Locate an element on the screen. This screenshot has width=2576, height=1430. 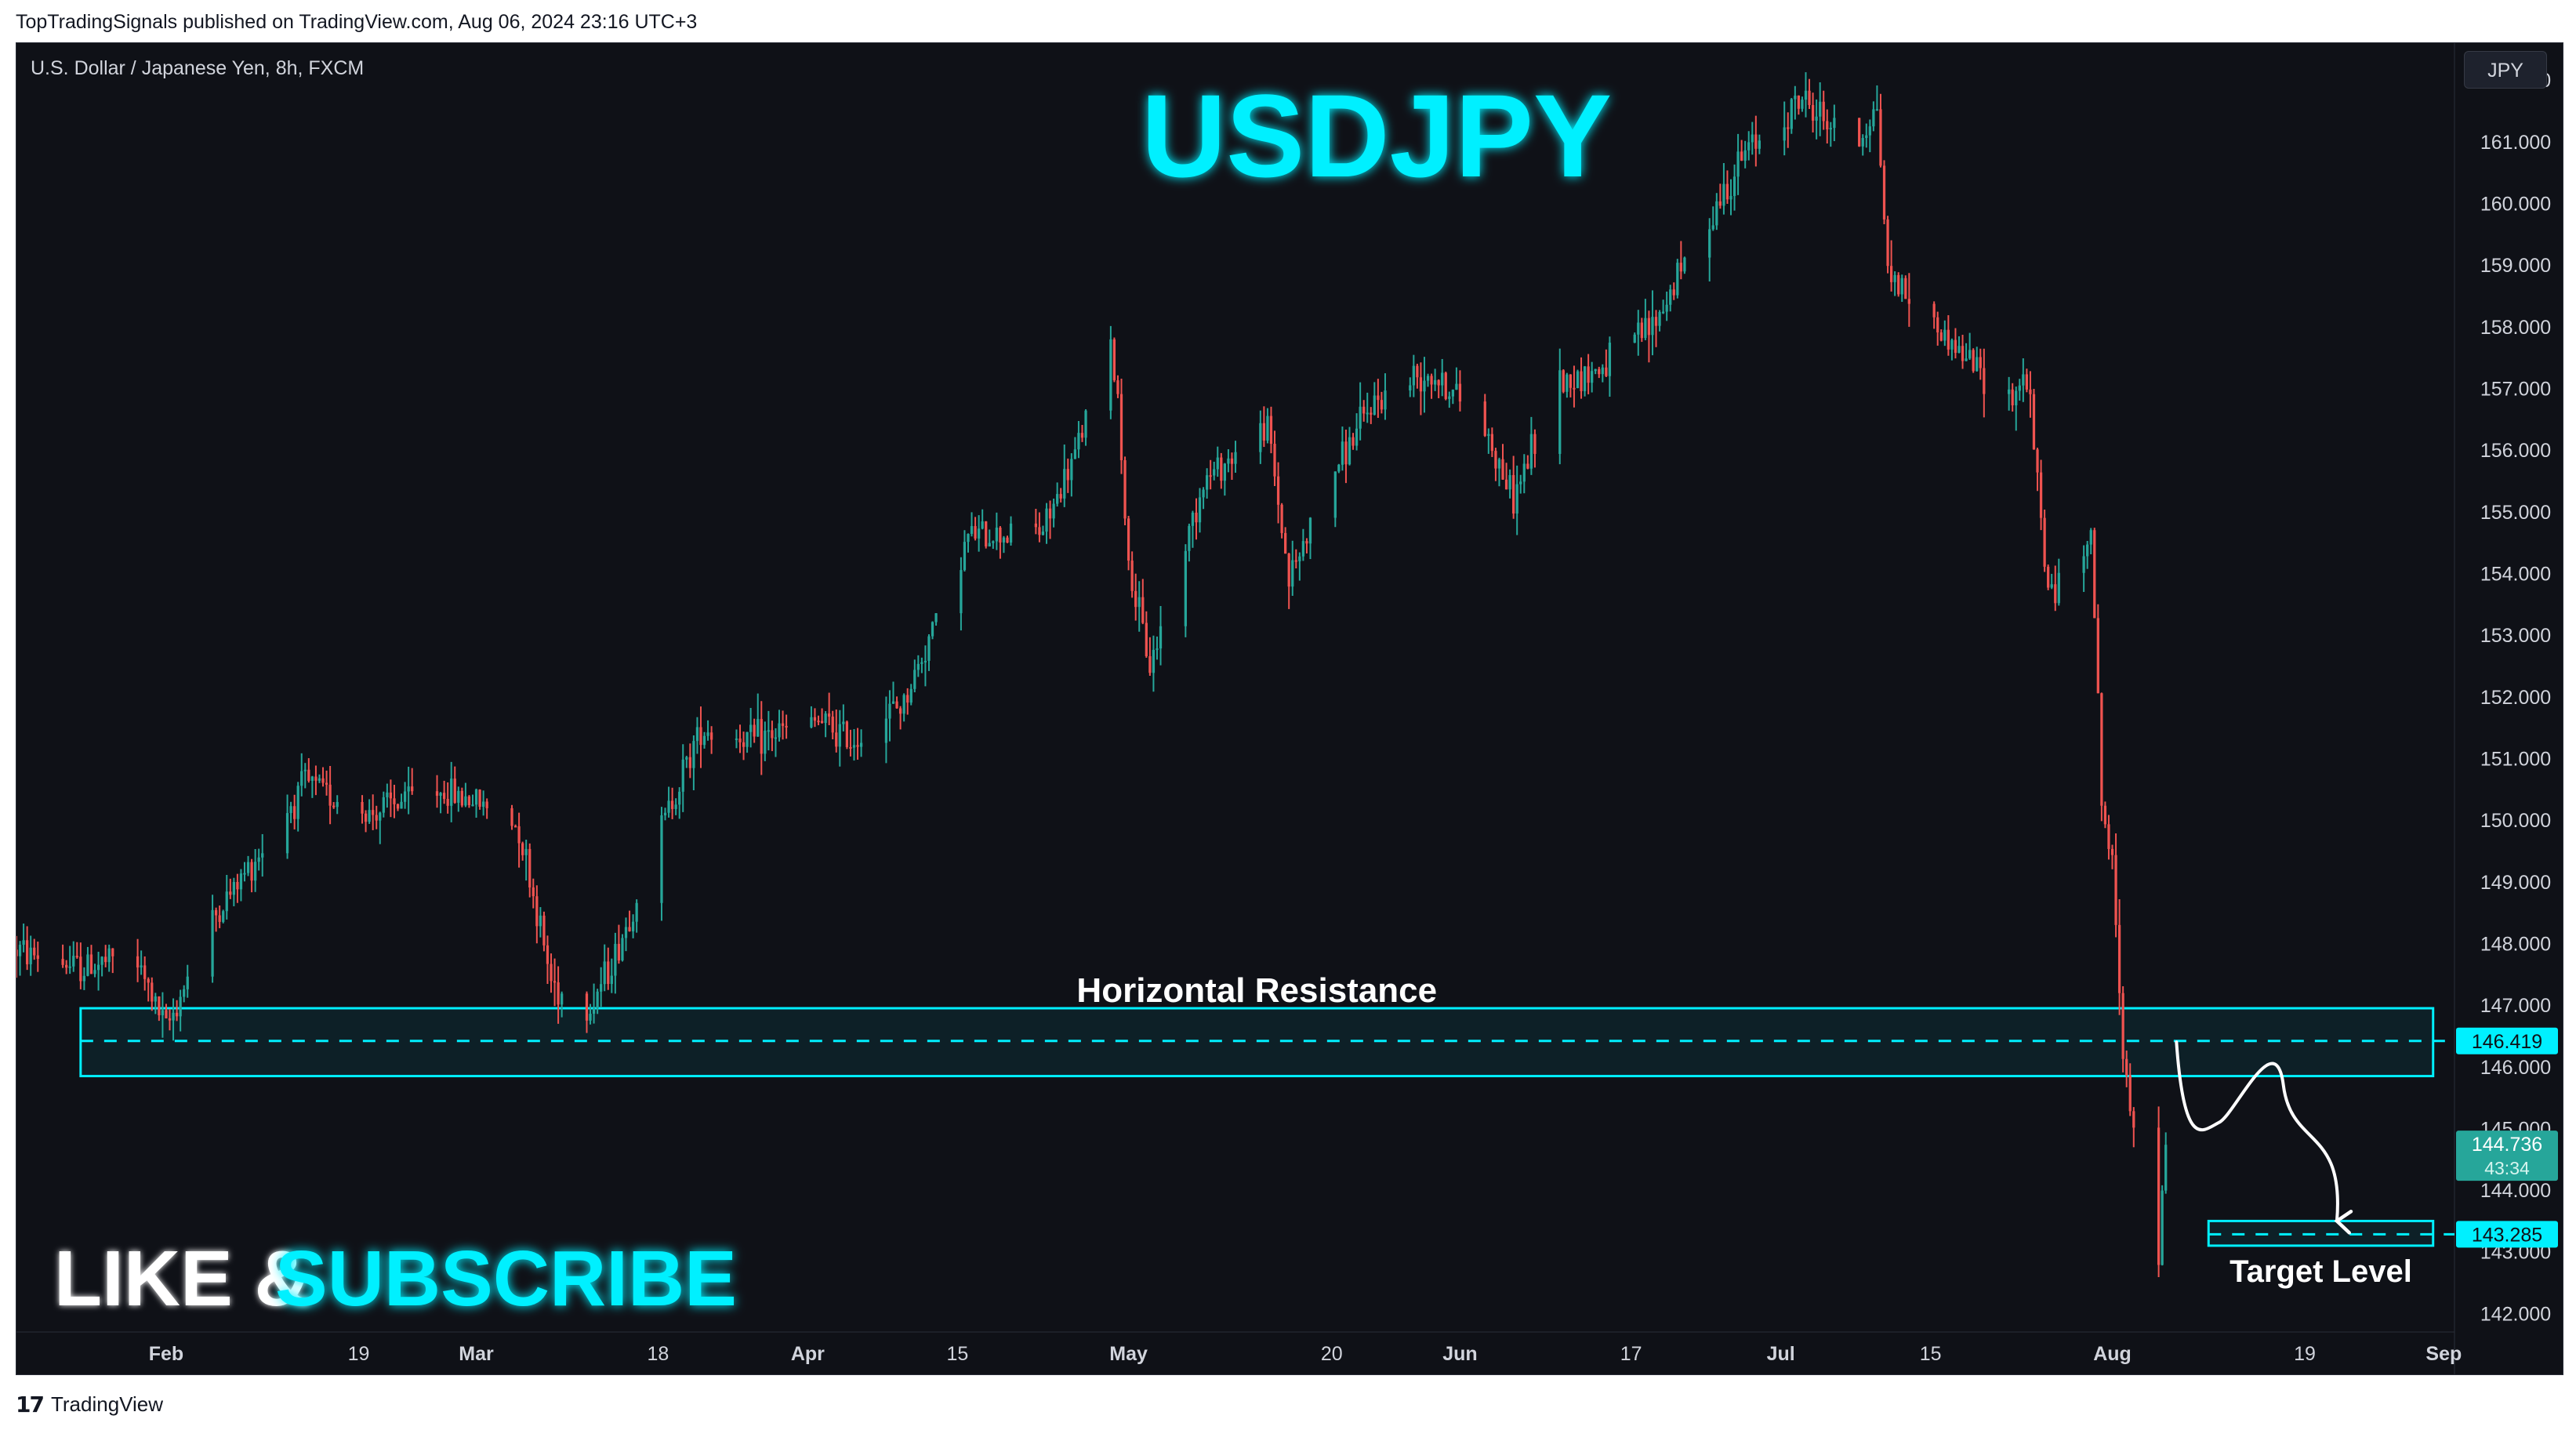
time-tick-label: Apr is located at coordinates (808, 1354).